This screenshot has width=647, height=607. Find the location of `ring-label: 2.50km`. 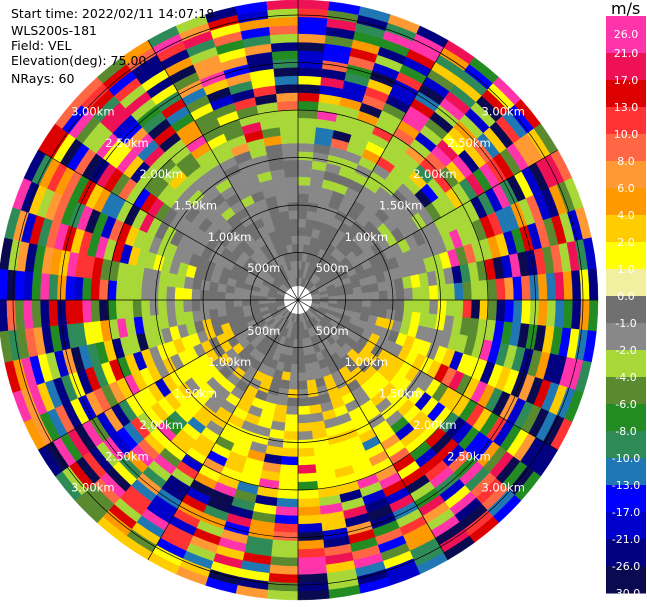

ring-label: 2.50km is located at coordinates (126, 143).